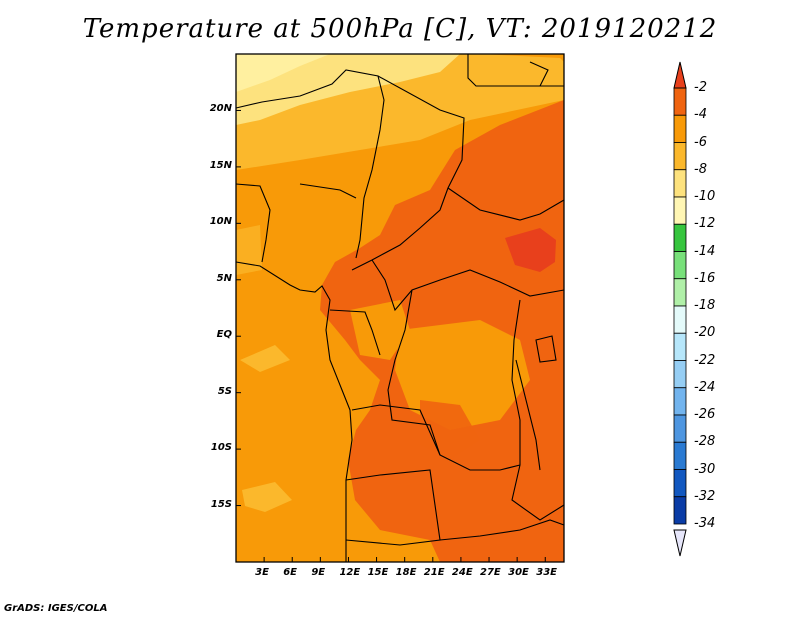 The image size is (800, 618). I want to click on lon-tick-label: 9E, so click(318, 572).